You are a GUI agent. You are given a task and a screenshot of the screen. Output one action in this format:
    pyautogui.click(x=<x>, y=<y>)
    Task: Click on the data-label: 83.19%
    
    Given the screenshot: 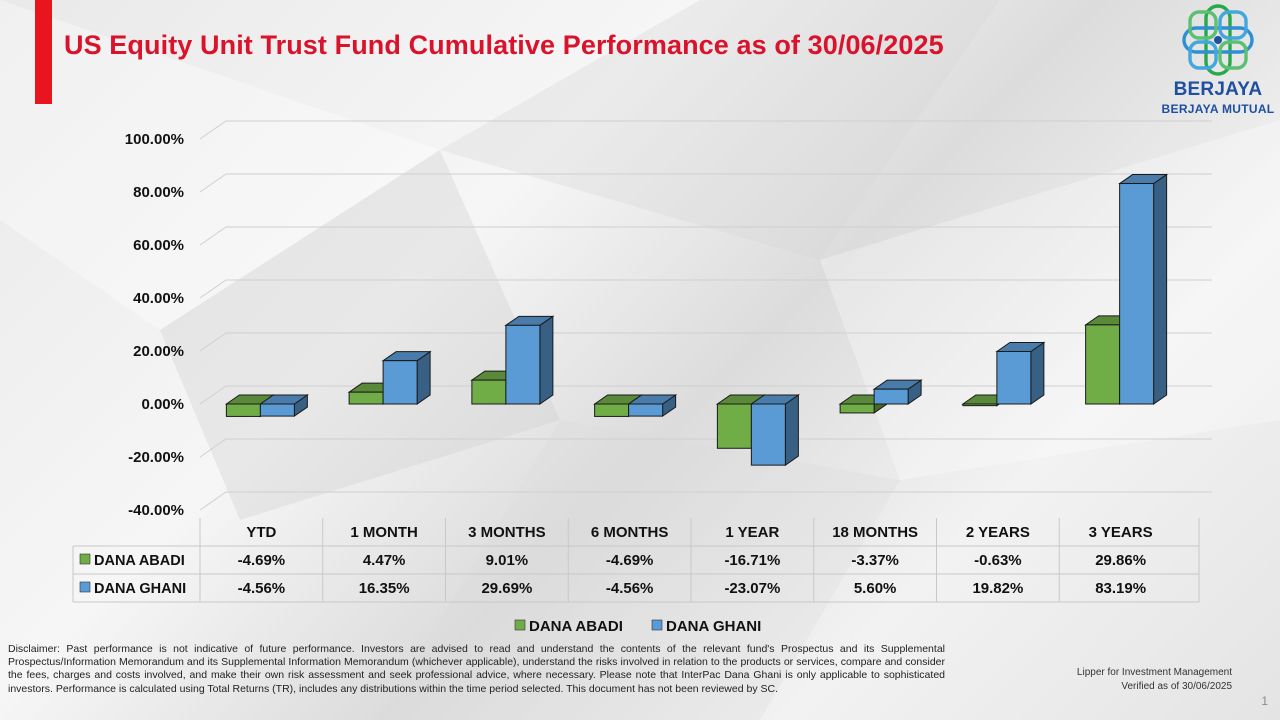 What is the action you would take?
    pyautogui.click(x=1120, y=588)
    